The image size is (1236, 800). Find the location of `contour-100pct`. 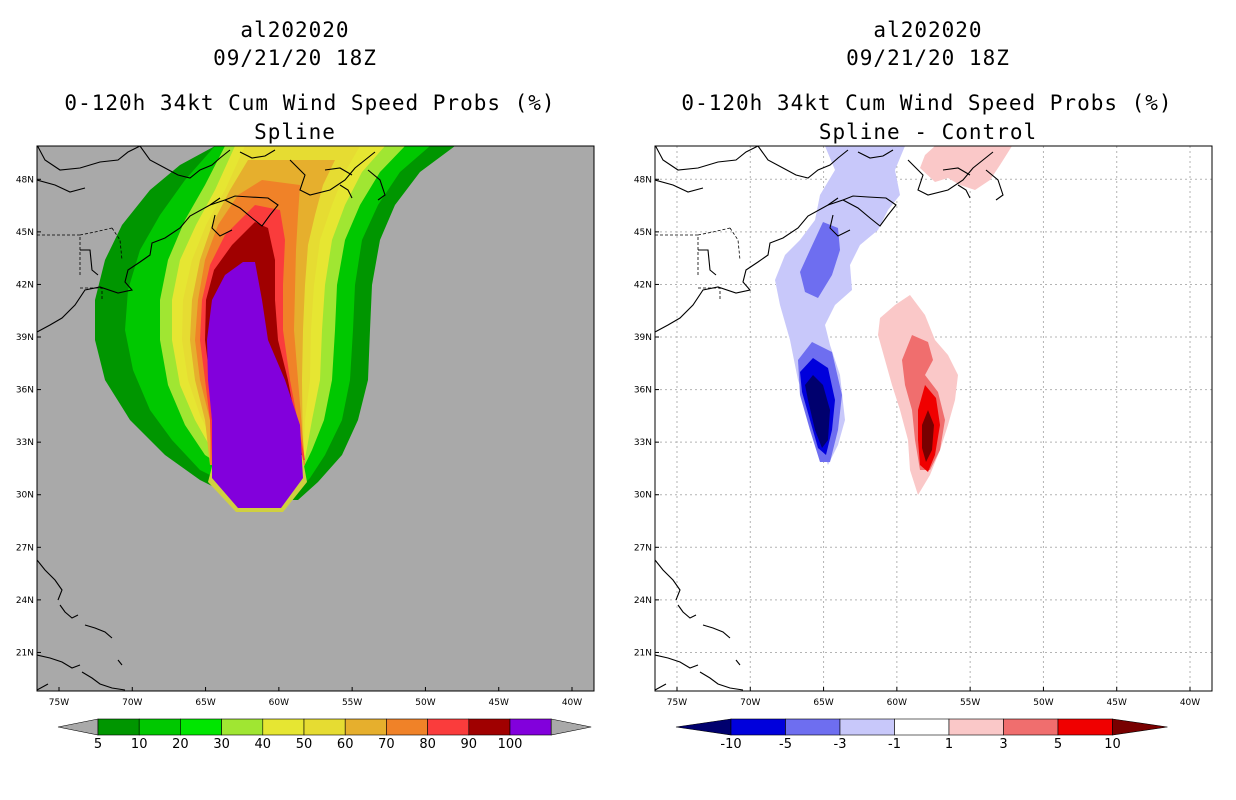

contour-100pct is located at coordinates (255, 385).